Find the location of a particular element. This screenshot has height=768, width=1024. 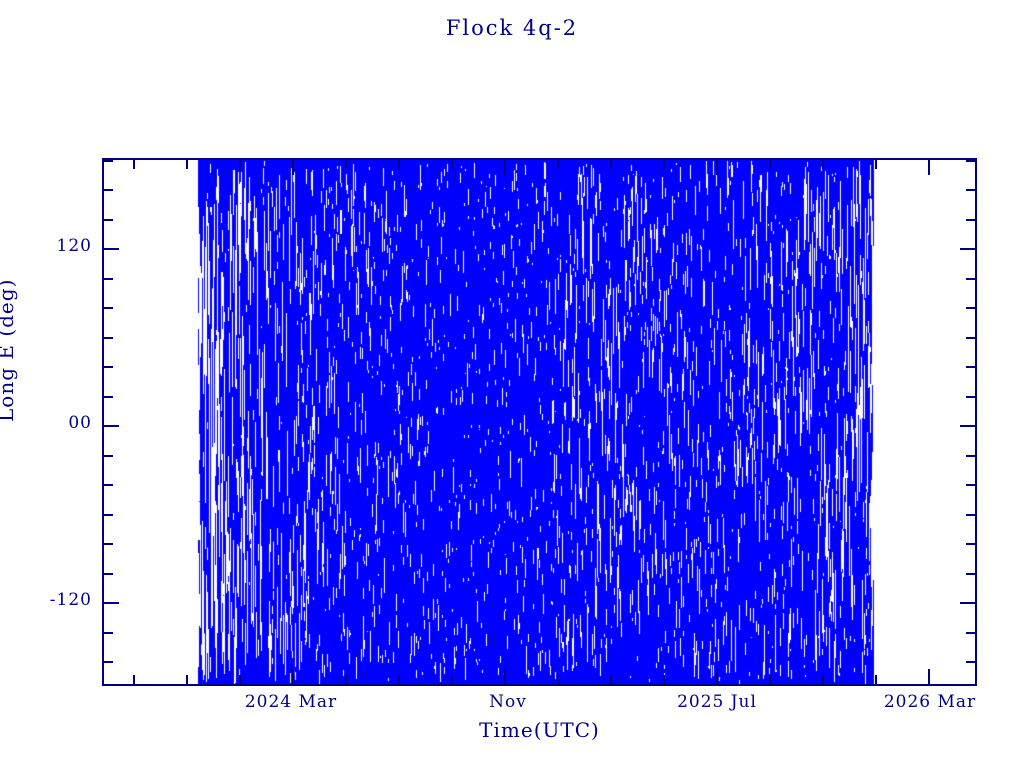

x-tick-label-0: 2024 Mar is located at coordinates (291, 702).